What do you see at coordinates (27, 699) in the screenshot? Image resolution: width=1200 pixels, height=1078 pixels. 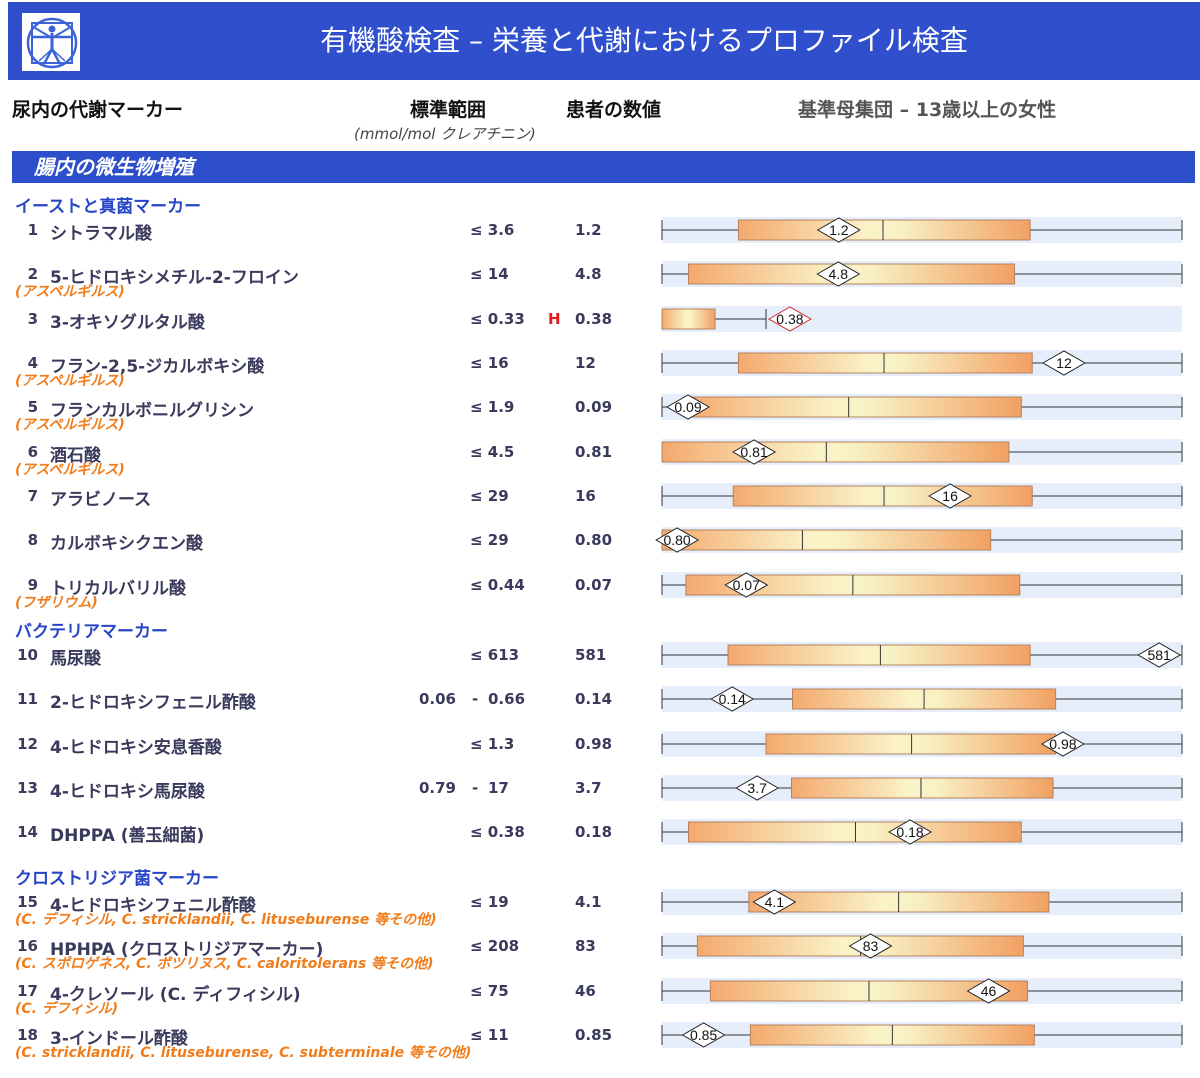 I see `row-number: 11` at bounding box center [27, 699].